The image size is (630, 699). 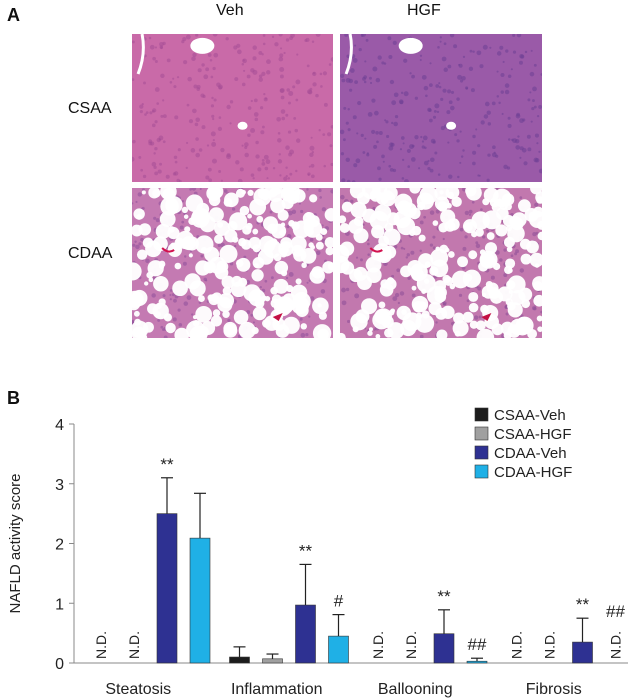 What do you see at coordinates (90, 253) in the screenshot?
I see `row-label-cdaa: CDAA` at bounding box center [90, 253].